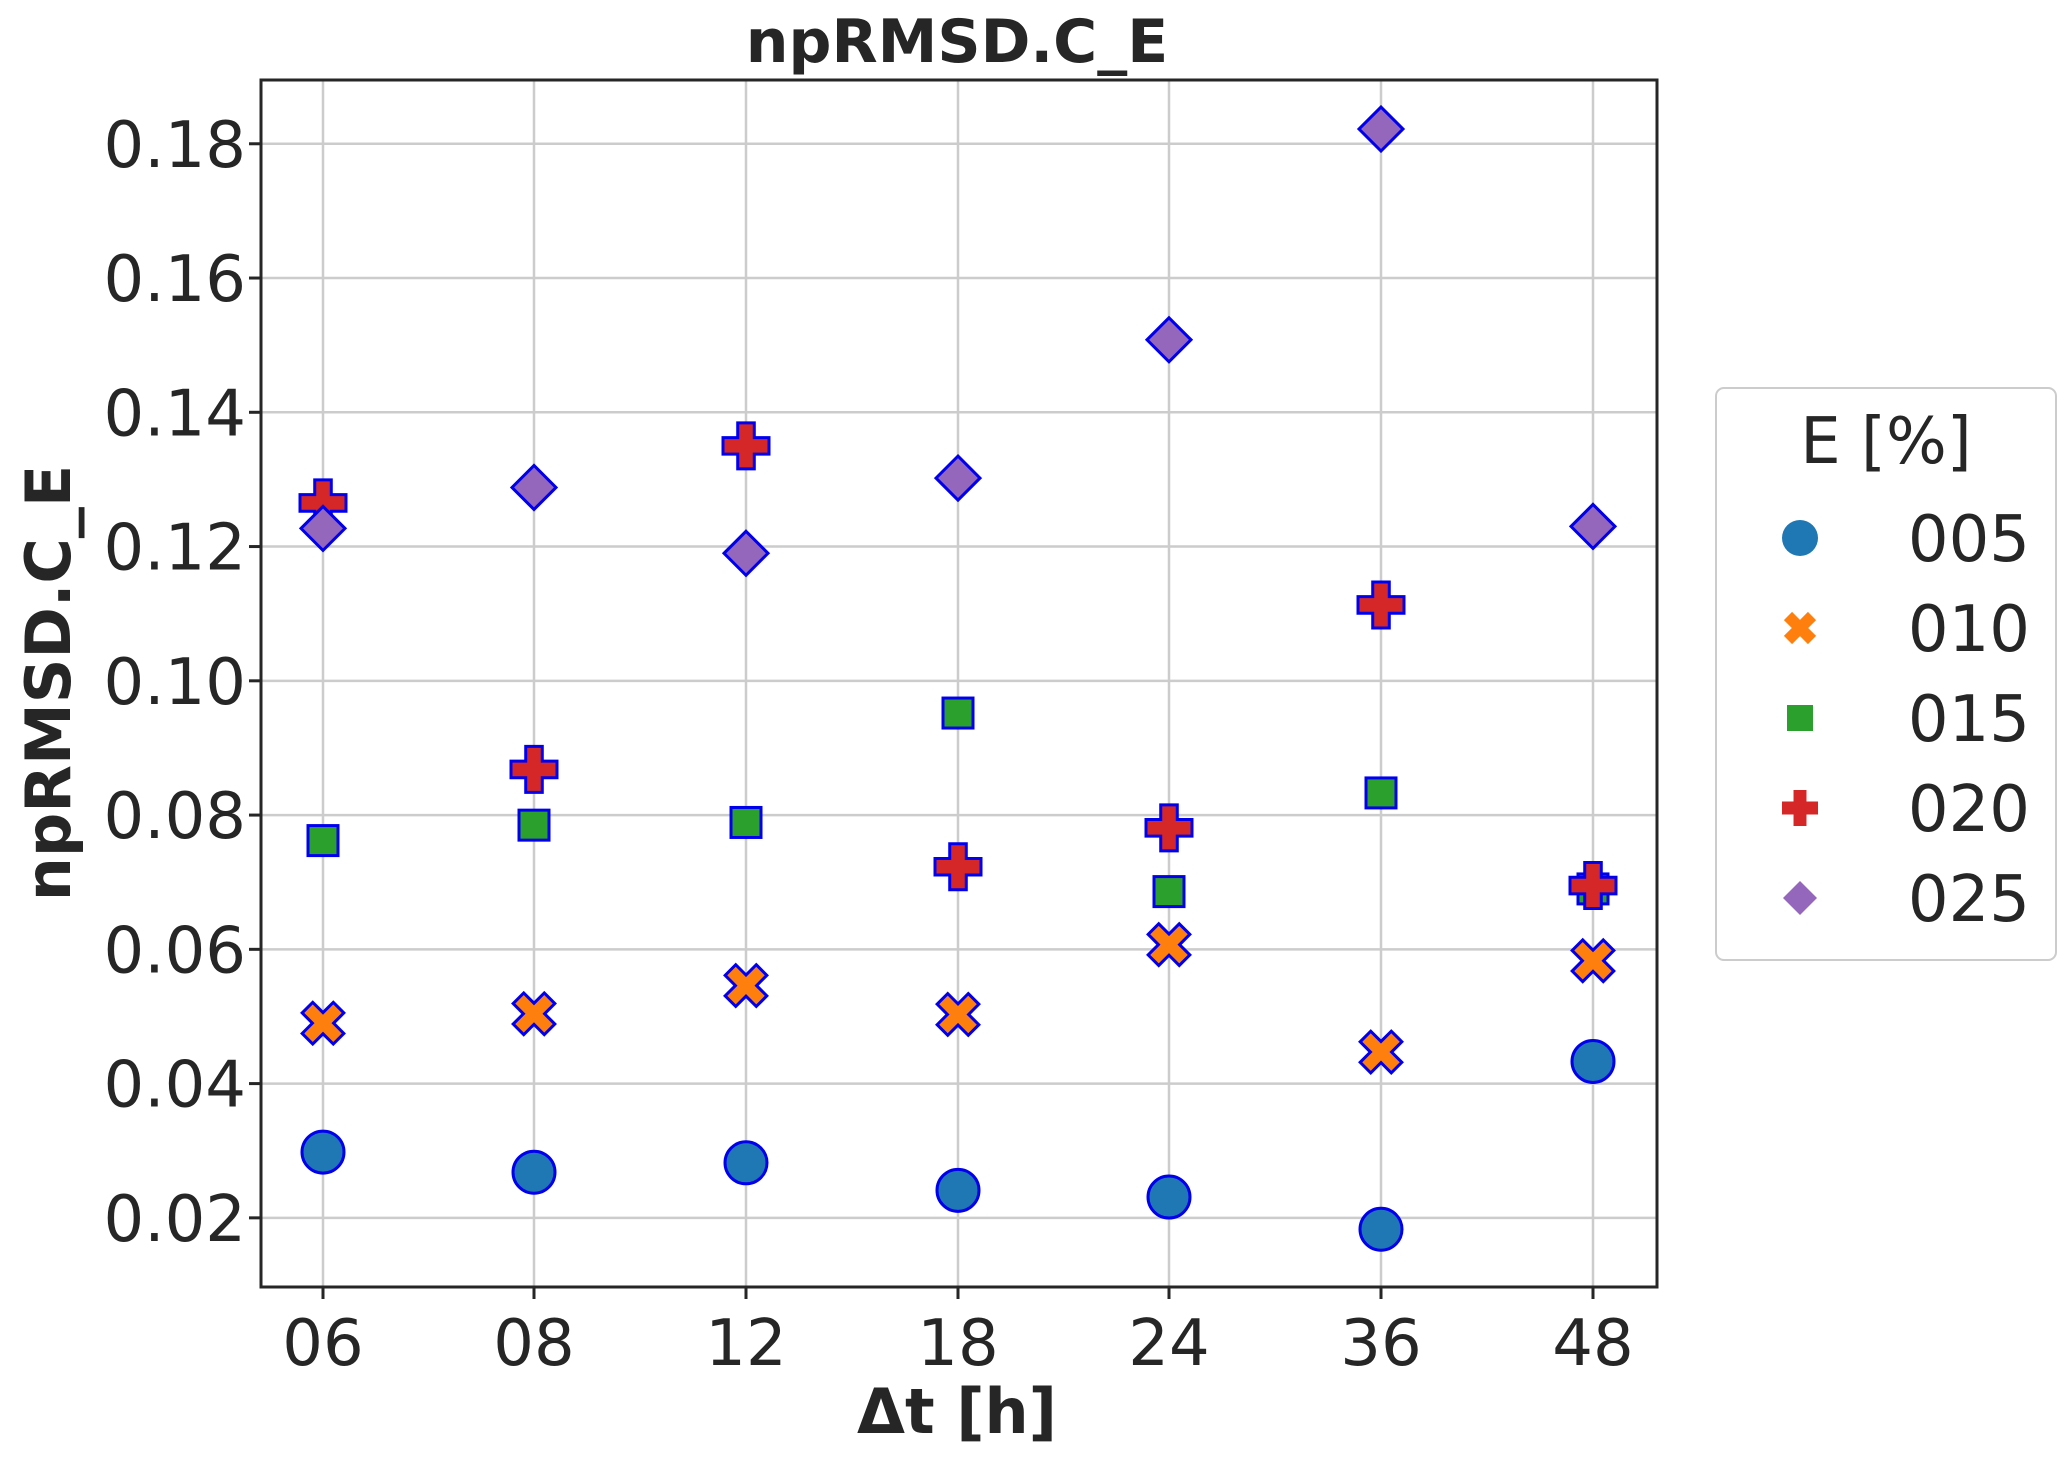 The height and width of the screenshot is (1457, 2067). I want to click on x-axis-ticks: 06 08 12 18 24 36 48, so click(958, 1334).